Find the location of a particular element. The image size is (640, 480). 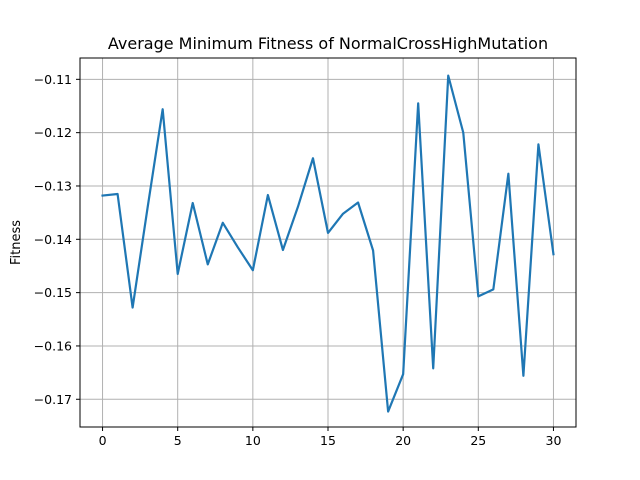

x-tick-label: 10 is located at coordinates (253, 440).